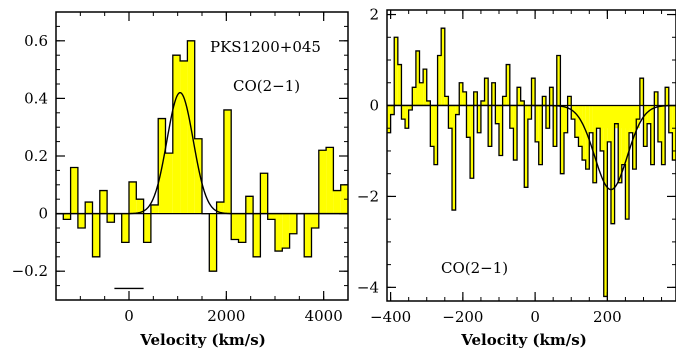  I want to click on right-line-label: CO(2−1), so click(474, 268).